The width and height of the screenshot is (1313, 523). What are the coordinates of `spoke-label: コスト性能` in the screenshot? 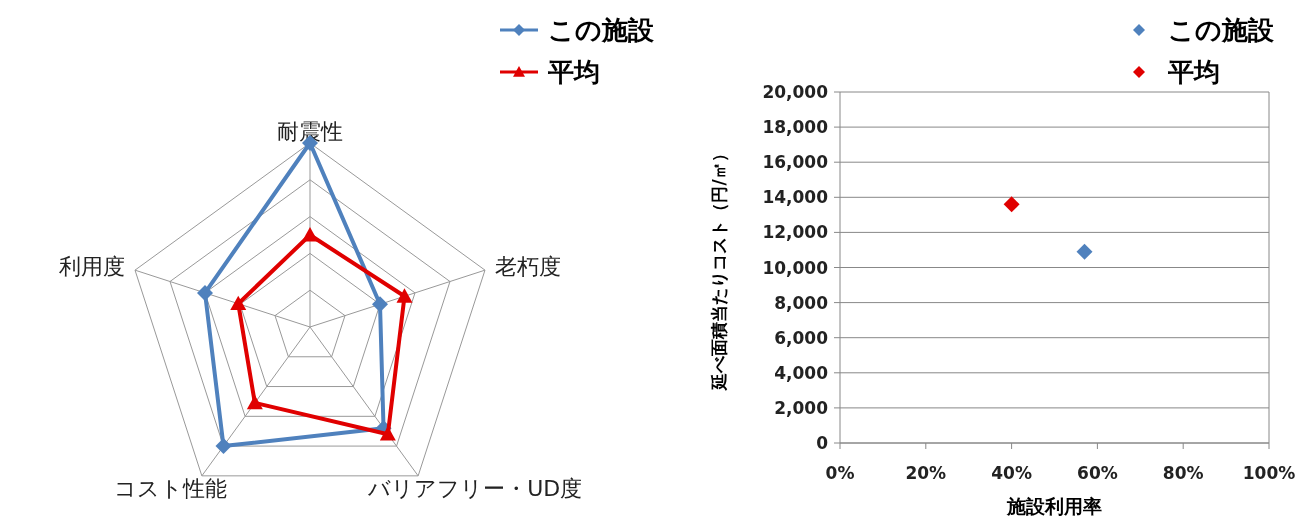 It's located at (170, 488).